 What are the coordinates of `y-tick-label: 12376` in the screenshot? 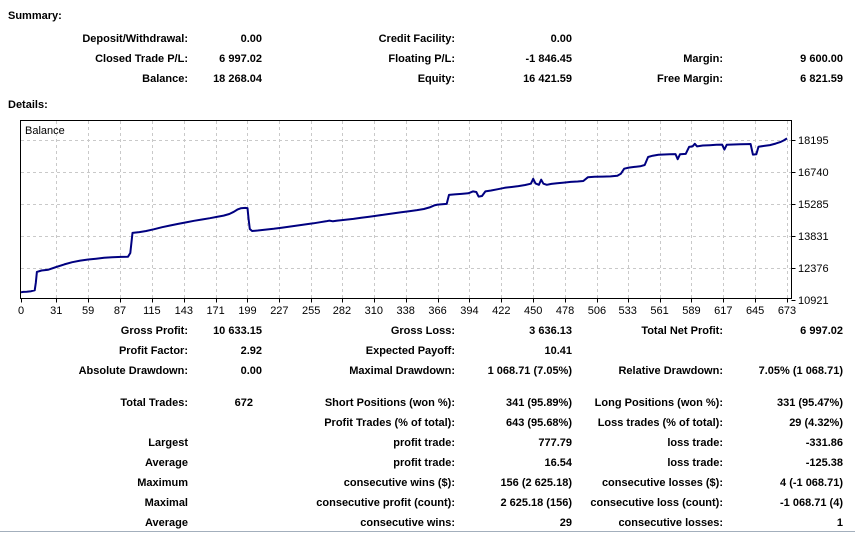 It's located at (813, 269).